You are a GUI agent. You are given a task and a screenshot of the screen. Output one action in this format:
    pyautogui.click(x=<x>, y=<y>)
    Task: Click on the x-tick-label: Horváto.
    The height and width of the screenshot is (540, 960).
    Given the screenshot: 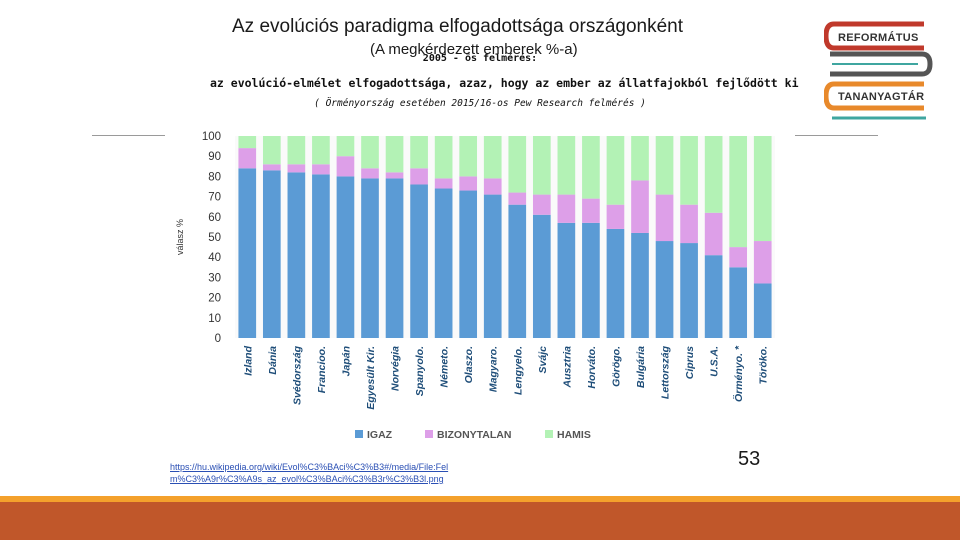 What is the action you would take?
    pyautogui.click(x=592, y=367)
    